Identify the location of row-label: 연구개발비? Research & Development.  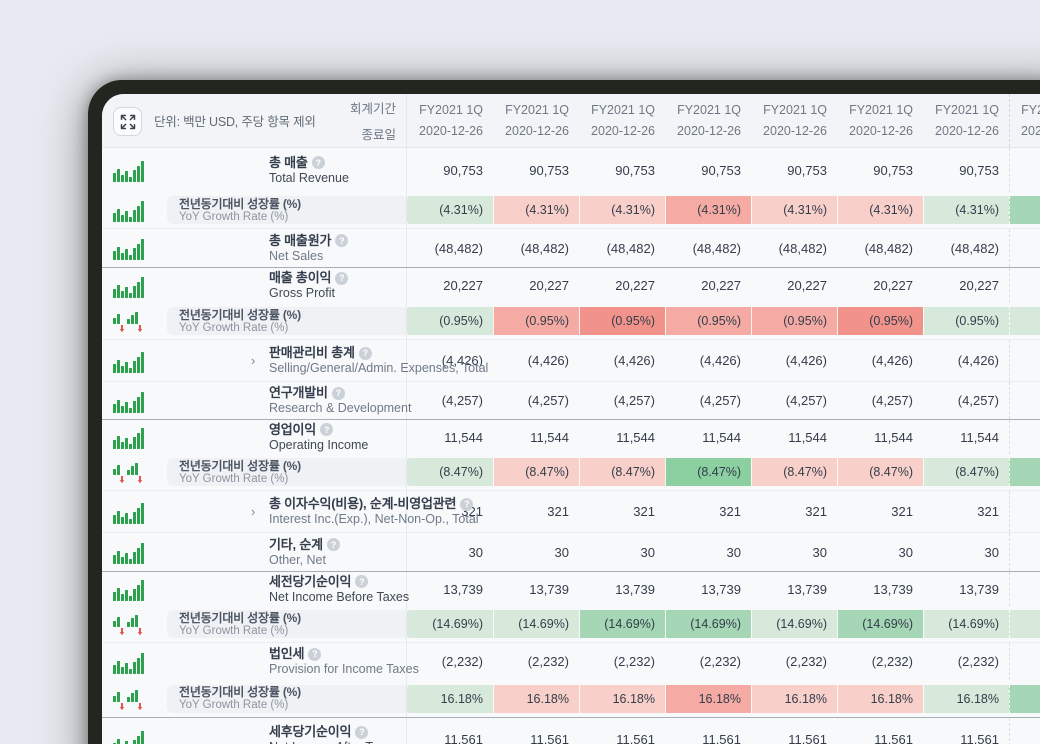
(256, 400).